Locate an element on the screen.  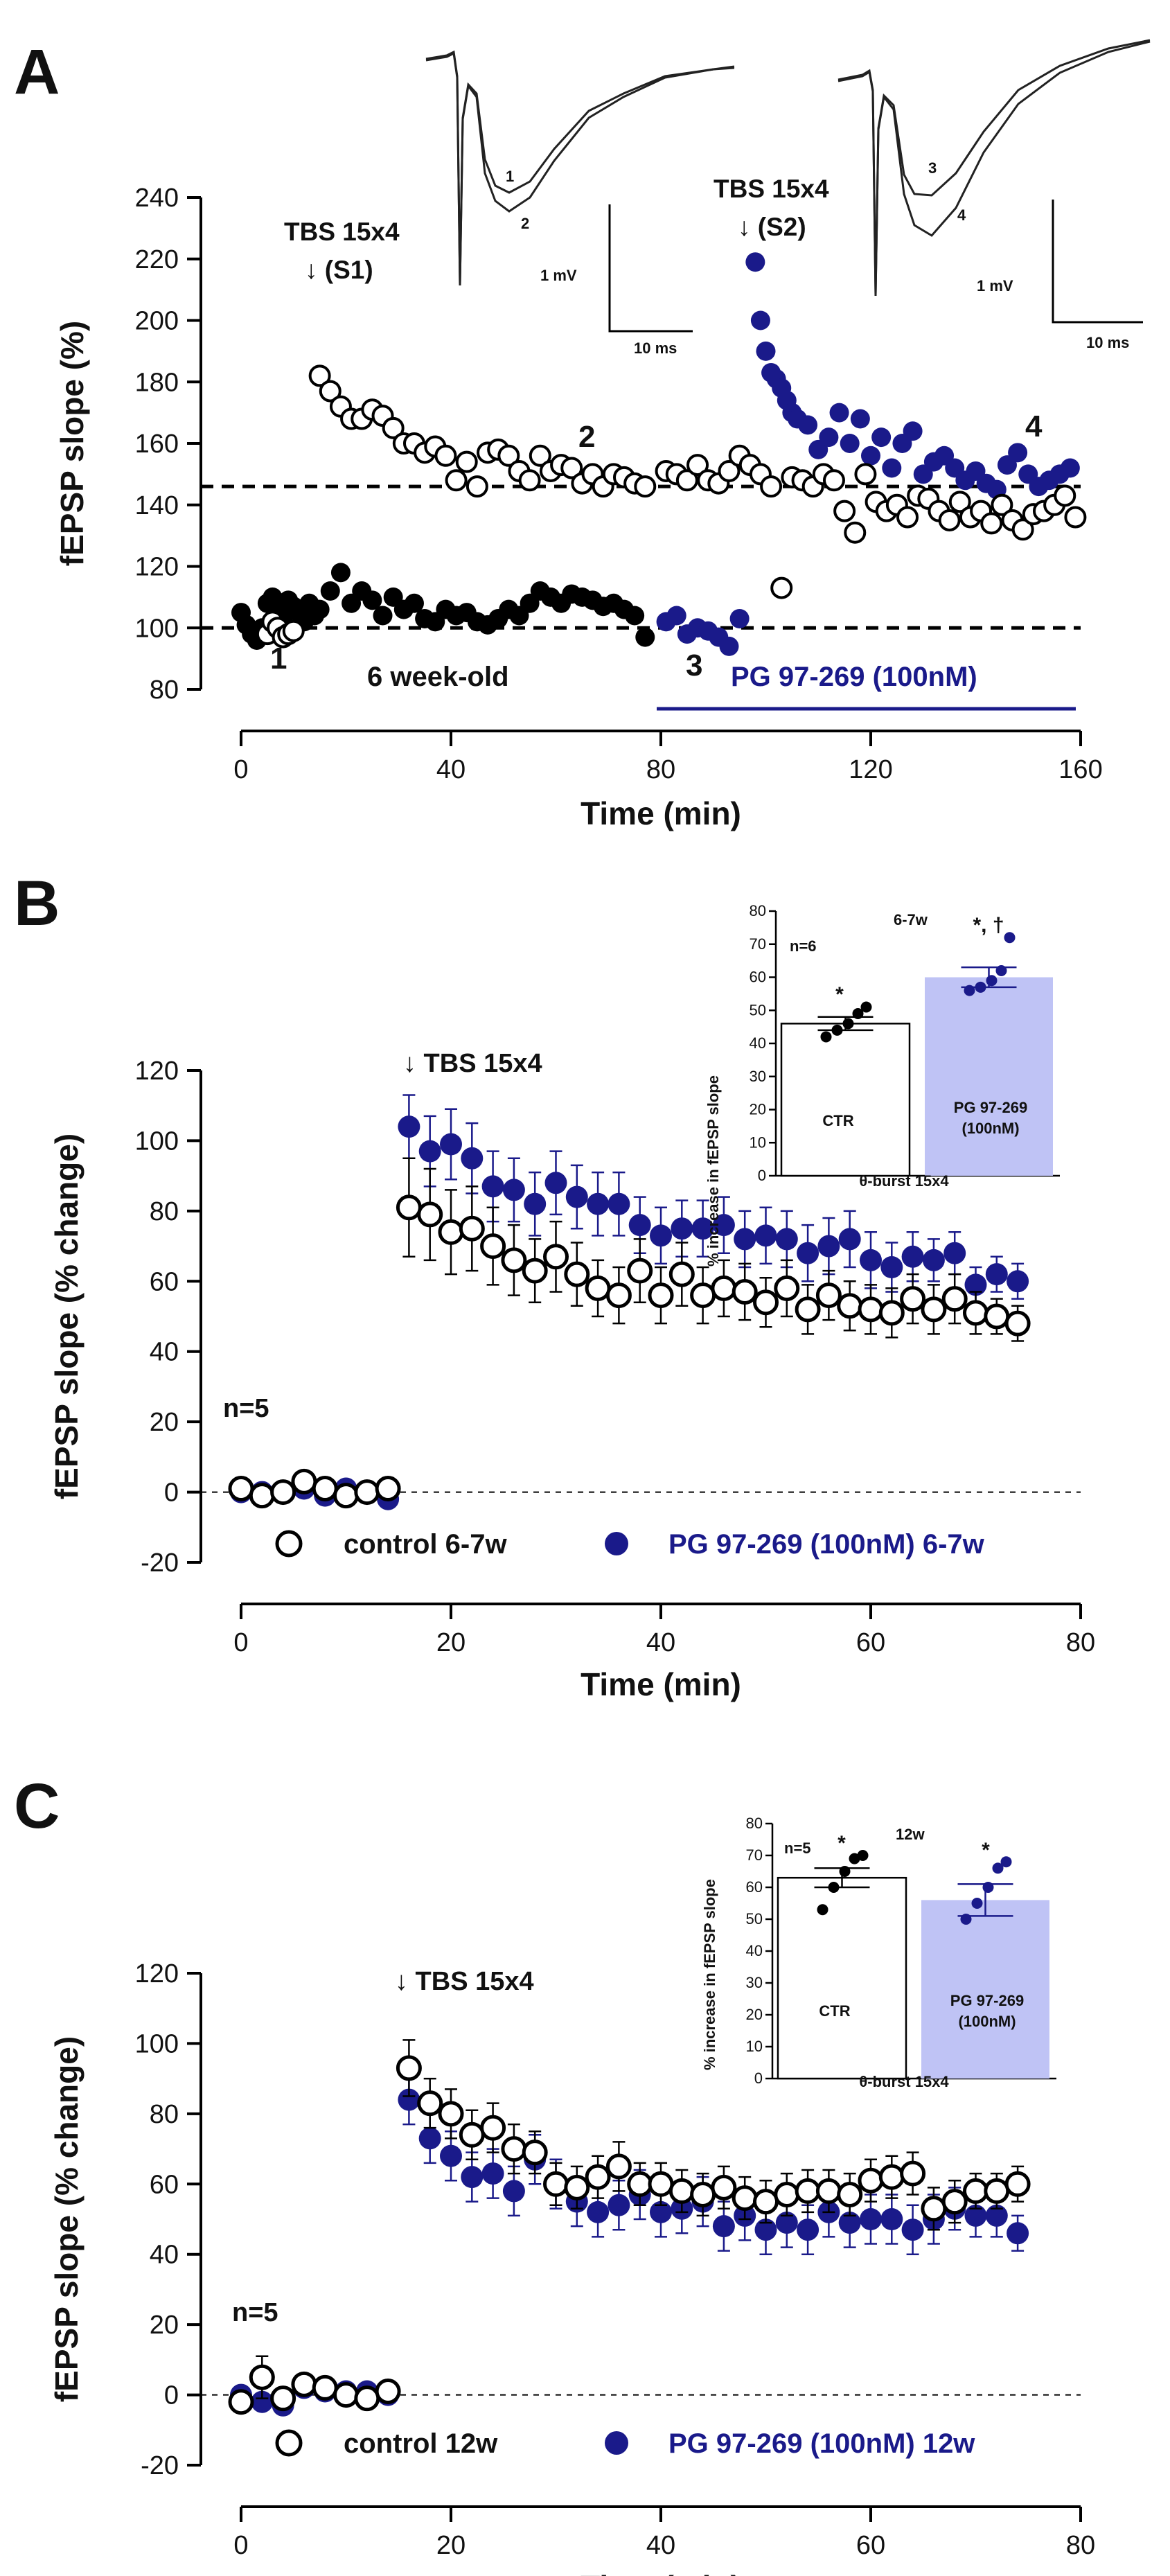
inset-y-tick-label: 30 is located at coordinates (754, 1982).